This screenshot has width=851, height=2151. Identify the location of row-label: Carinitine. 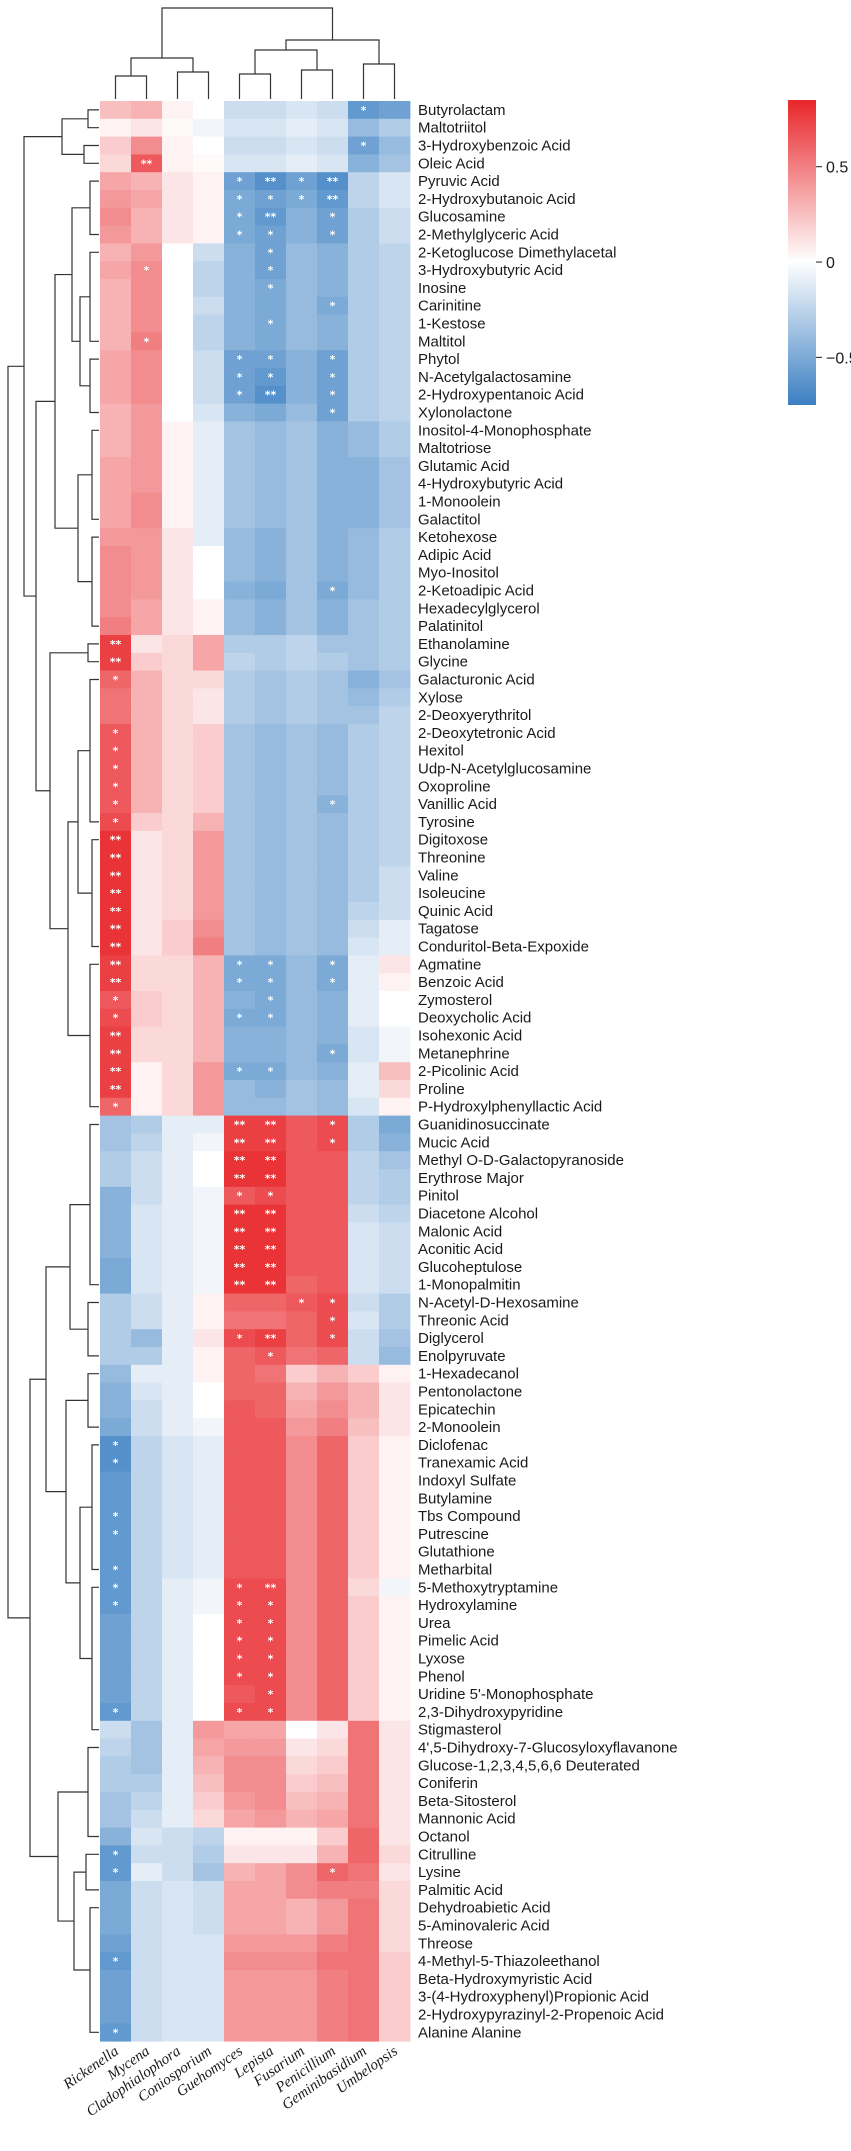
(449, 306).